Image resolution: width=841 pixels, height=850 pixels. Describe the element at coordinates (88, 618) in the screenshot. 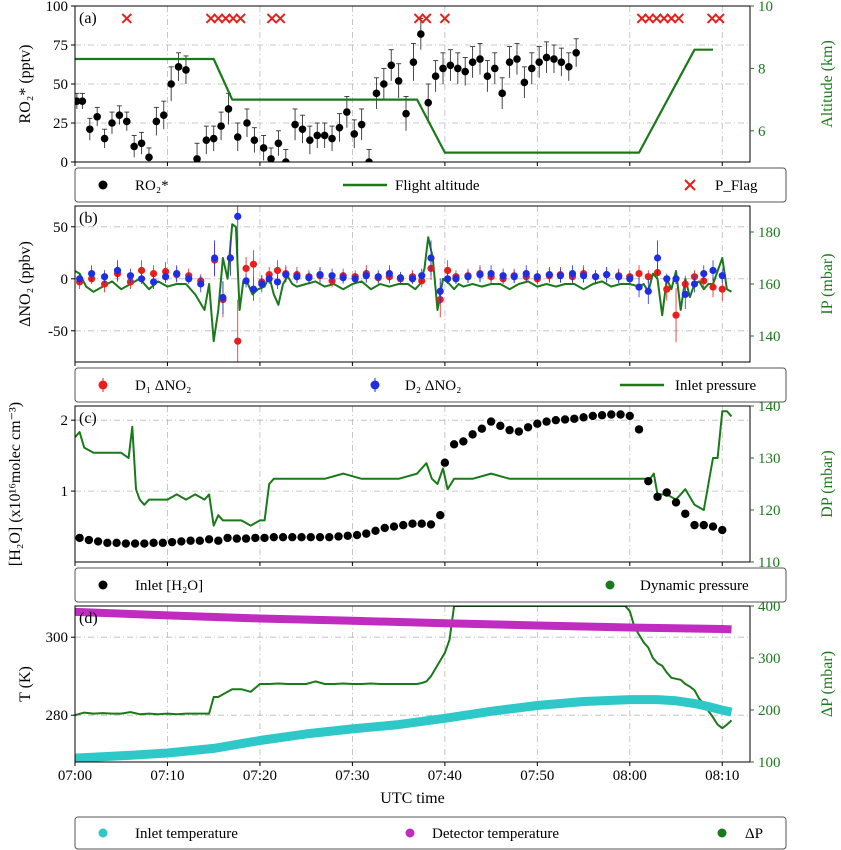

I see `panel-tag: (d)` at that location.